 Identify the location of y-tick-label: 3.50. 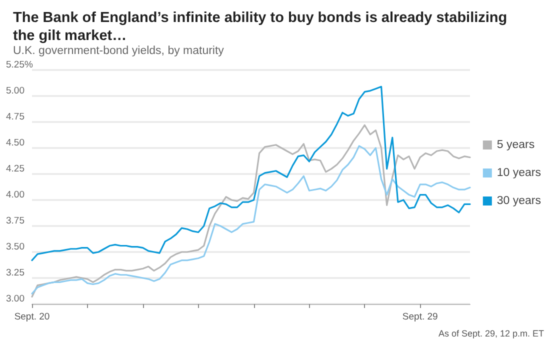
(15, 247).